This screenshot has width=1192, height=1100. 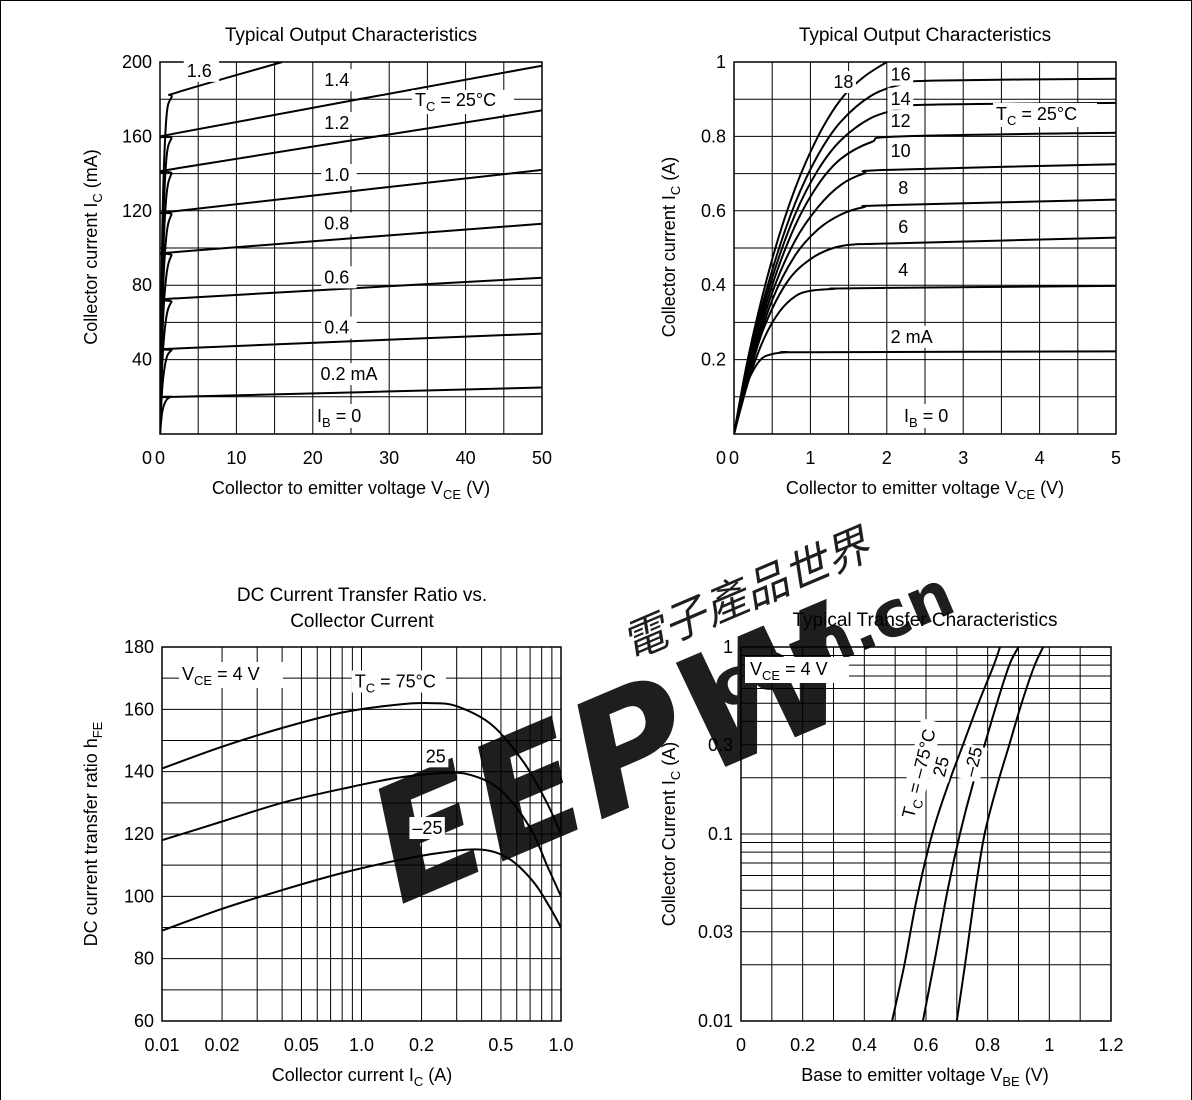 What do you see at coordinates (336, 175) in the screenshot?
I see `curve-label-text: 1.0` at bounding box center [336, 175].